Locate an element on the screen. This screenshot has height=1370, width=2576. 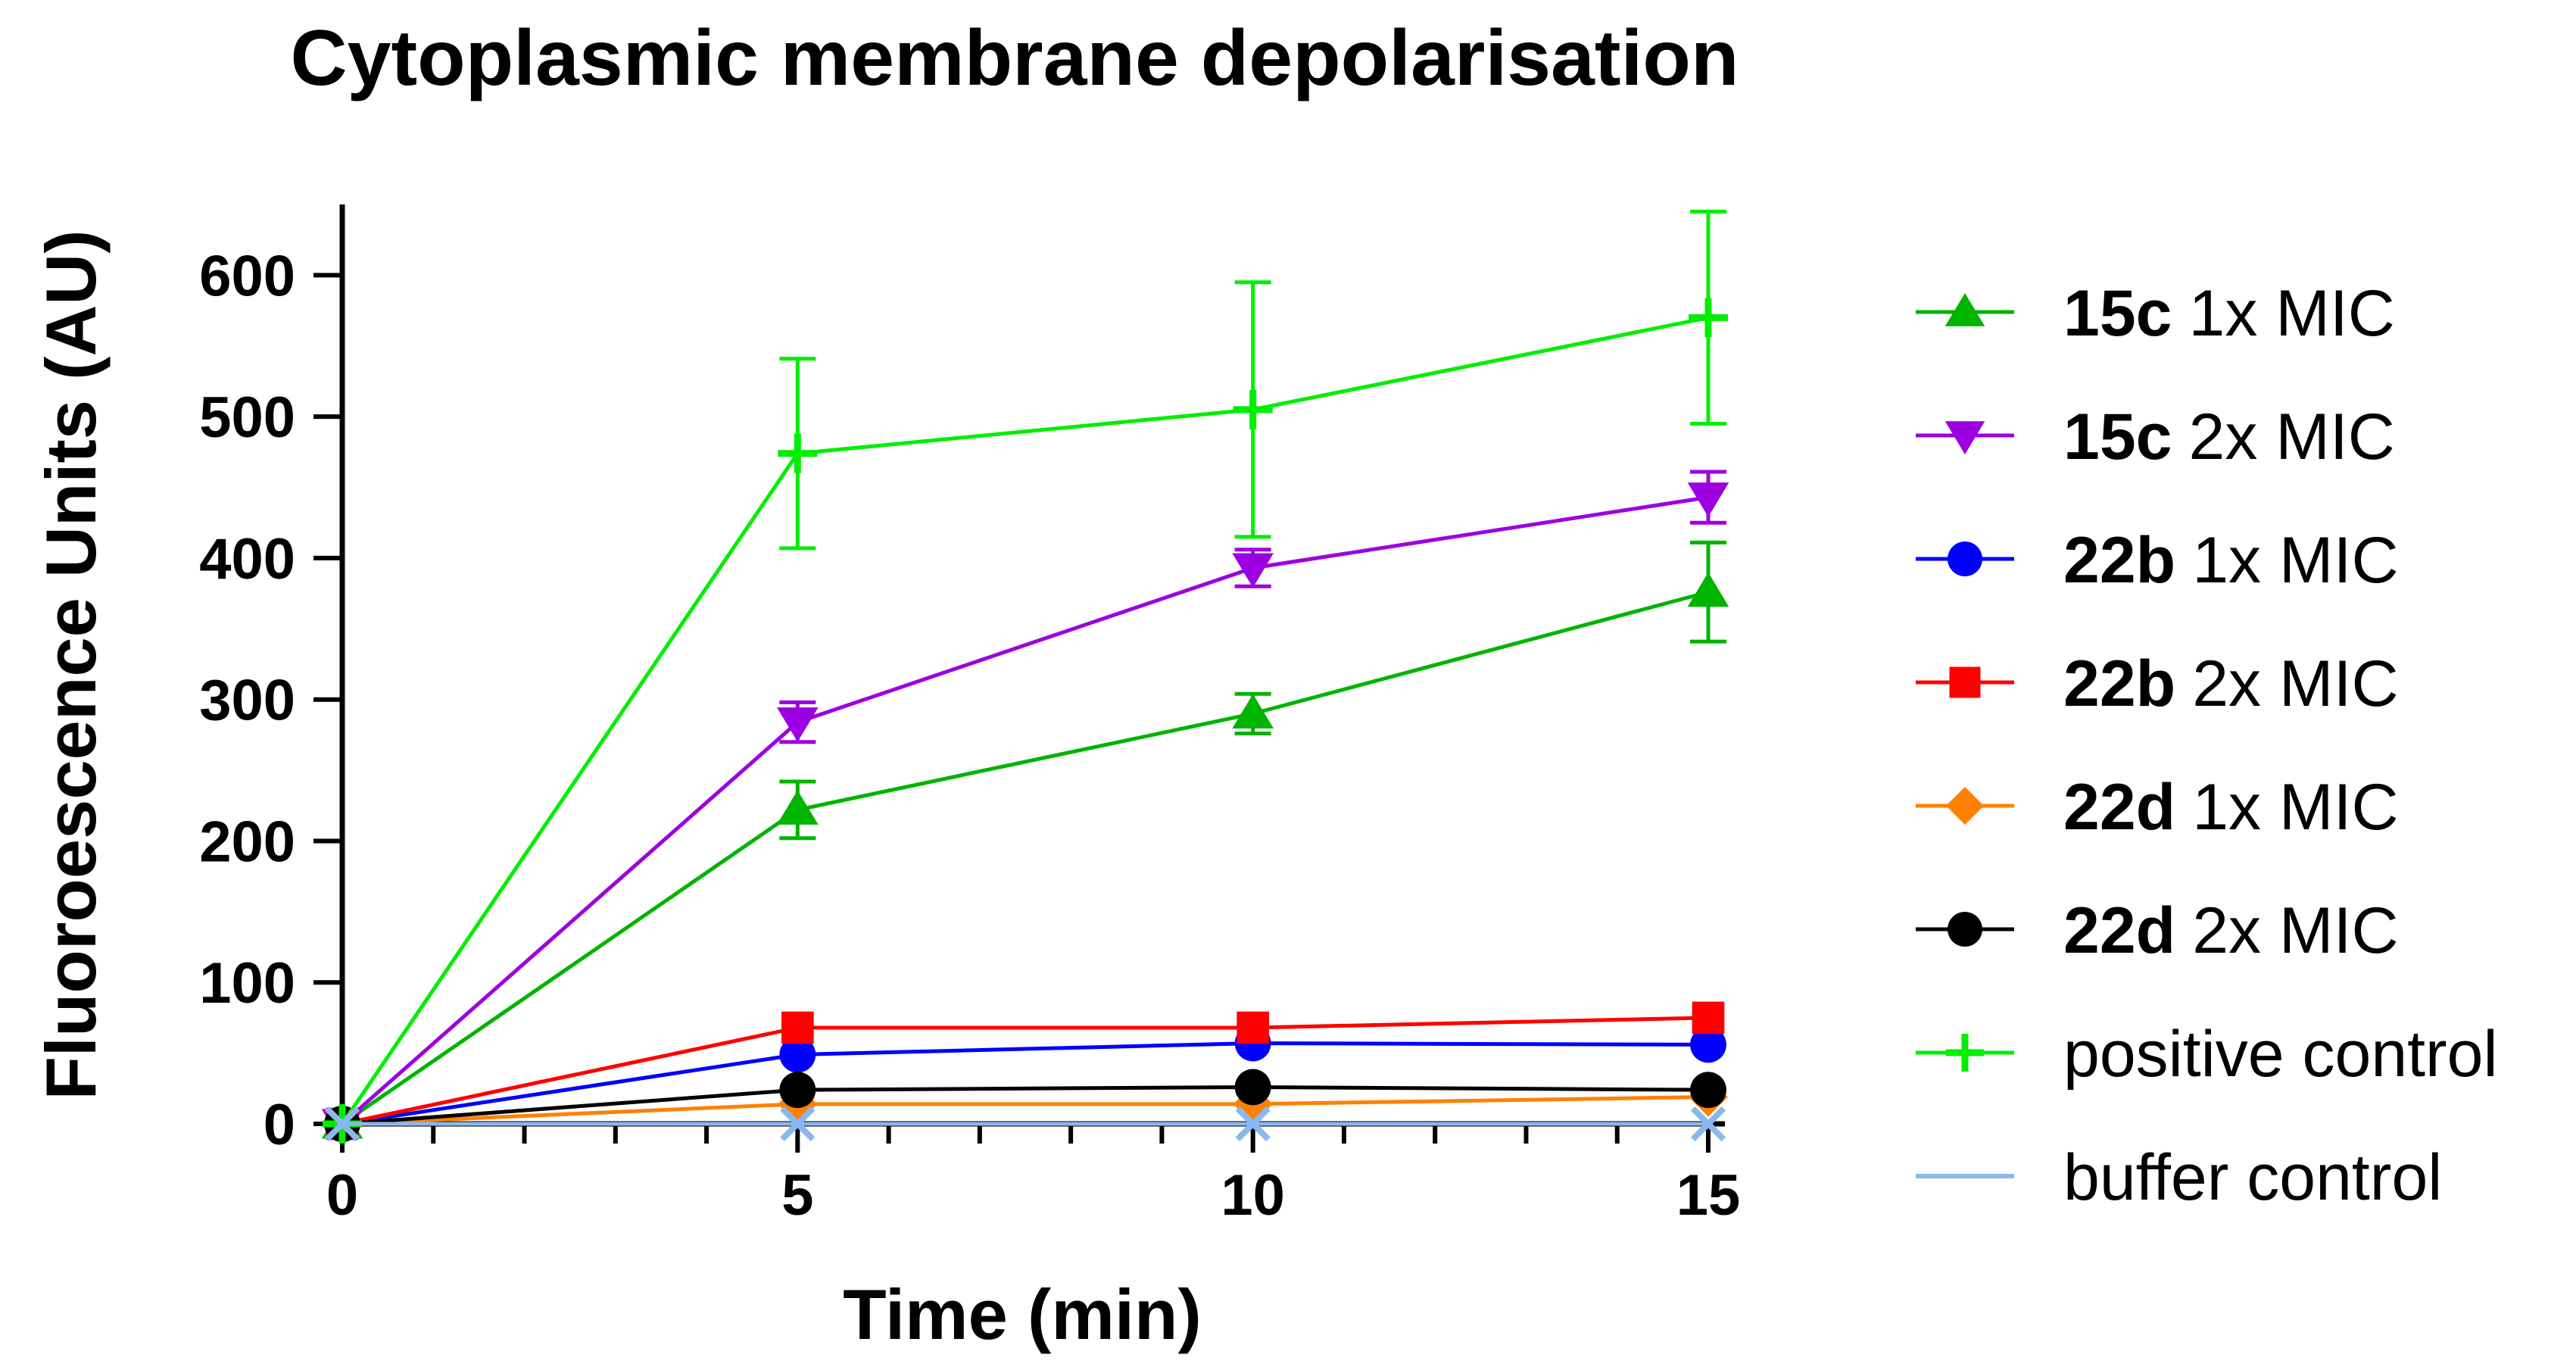
legend-label: 22b 1x MIC is located at coordinates (2231, 560).